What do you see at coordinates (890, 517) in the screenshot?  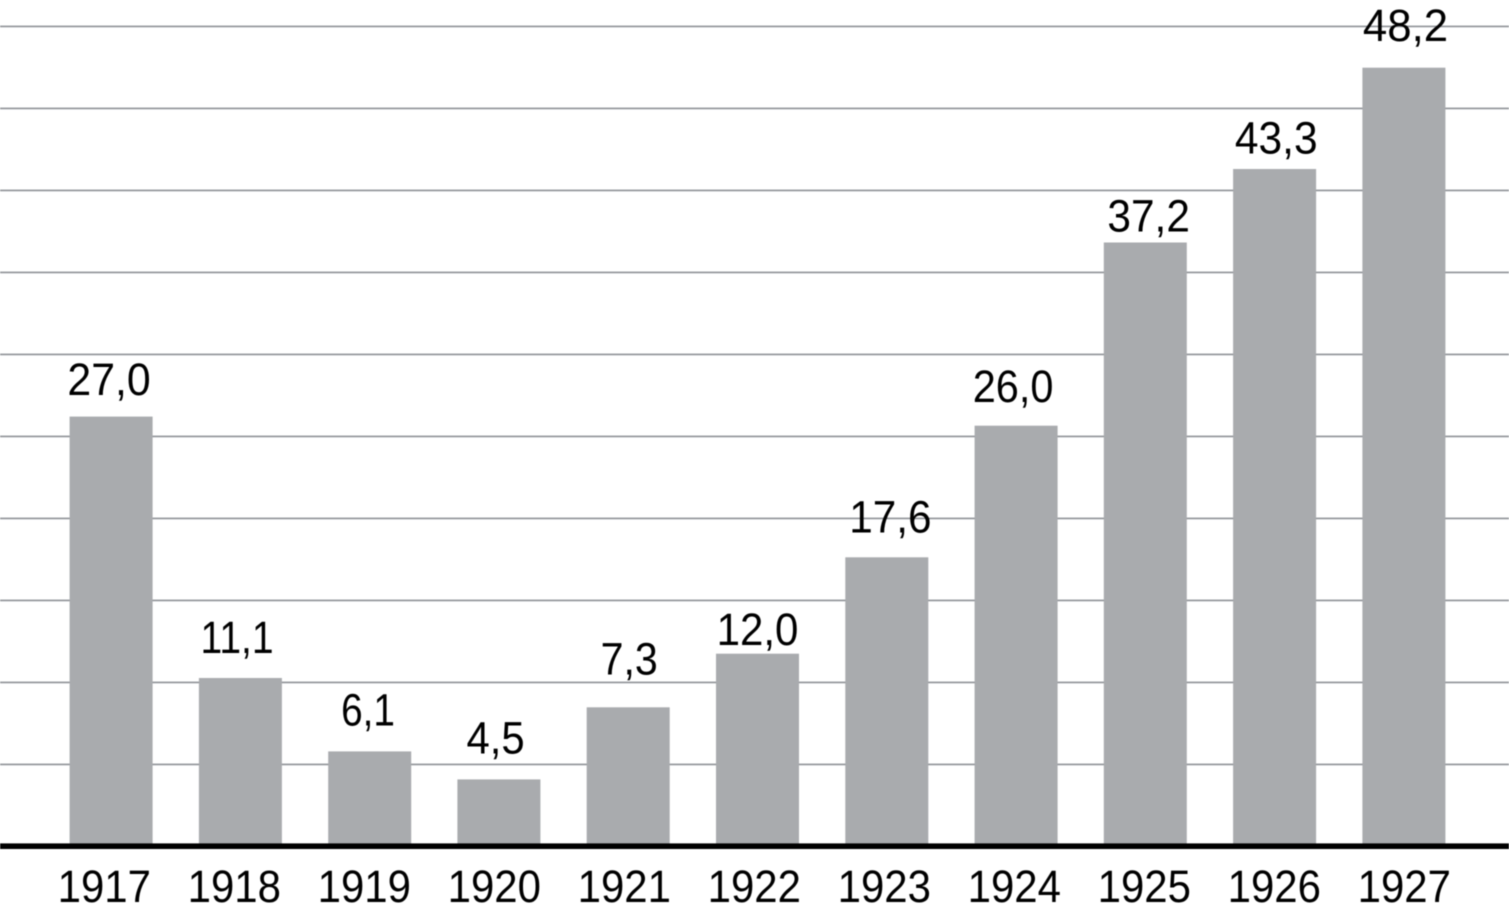 I see `svg-text: 17,6` at bounding box center [890, 517].